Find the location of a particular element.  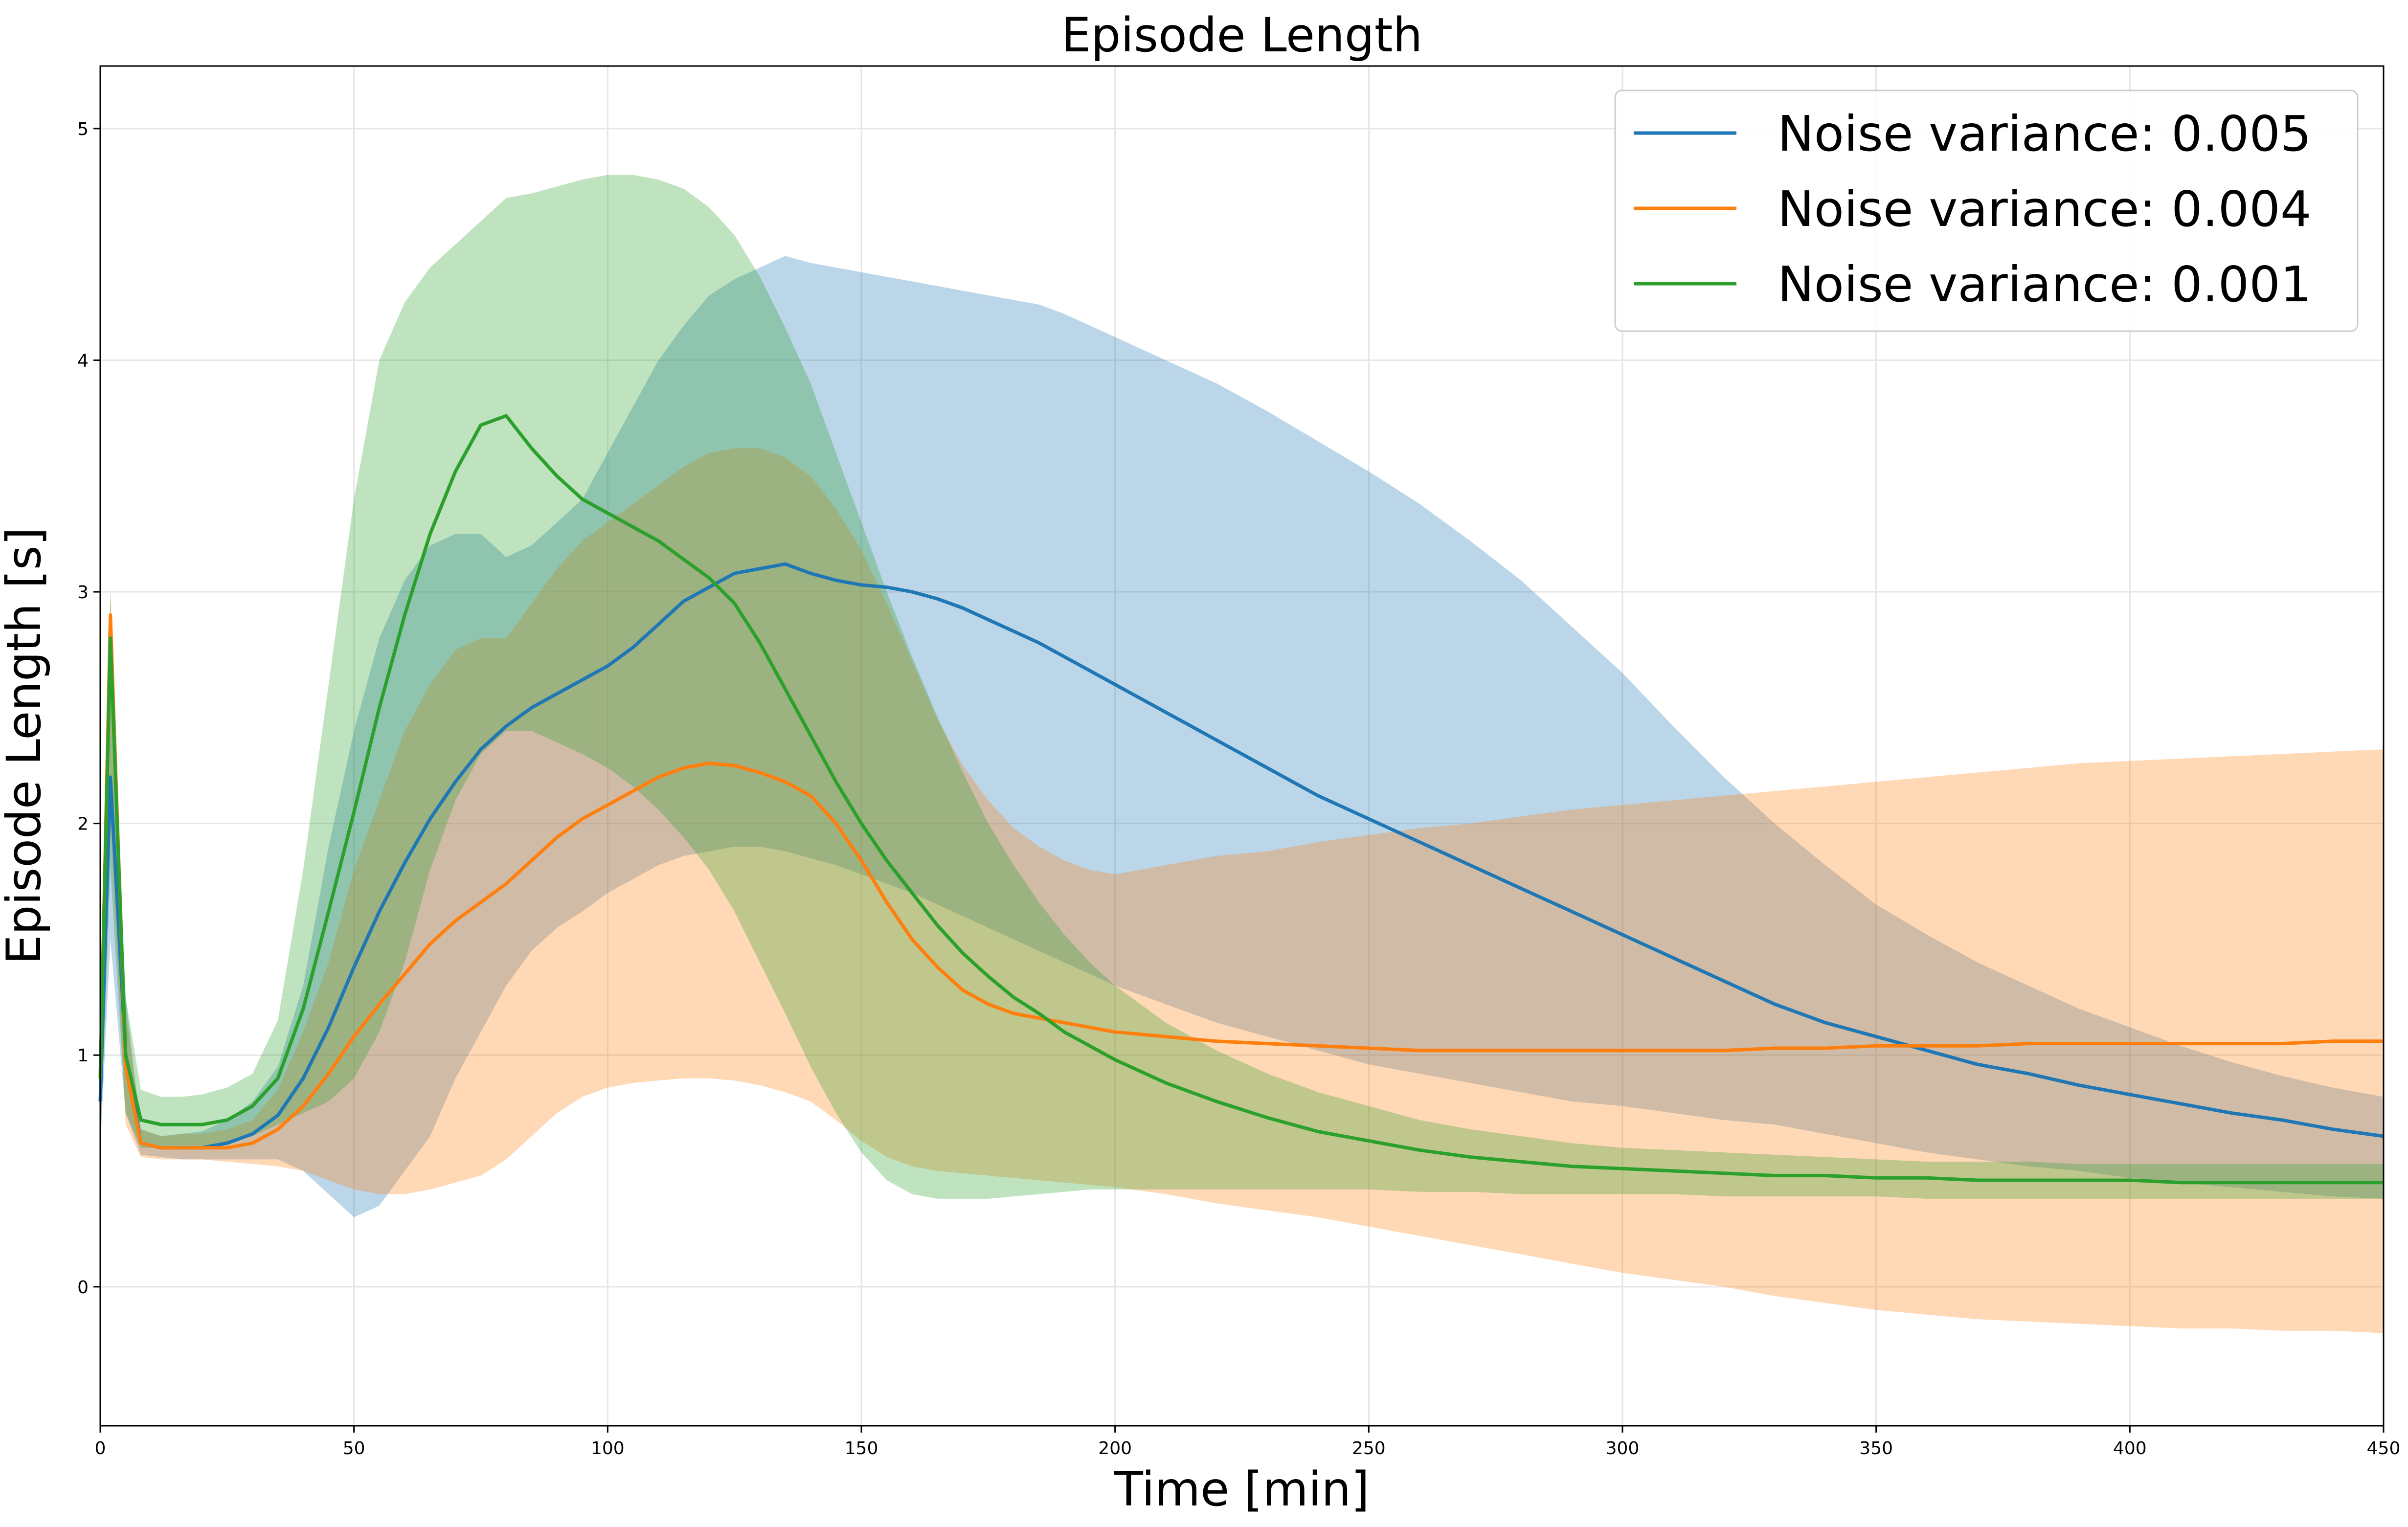

x-tick-label: 0 is located at coordinates (101, 1448).